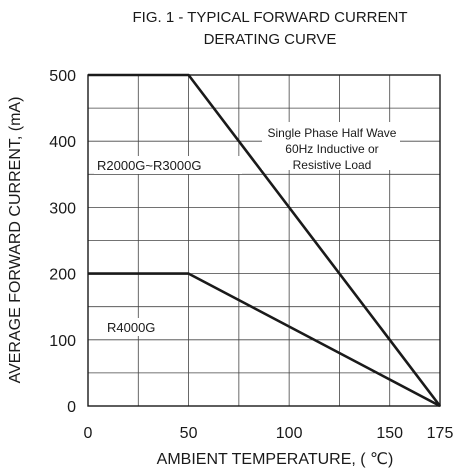 This screenshot has width=466, height=475. I want to click on chart-subtitle: DERATING CURVE, so click(270, 39).